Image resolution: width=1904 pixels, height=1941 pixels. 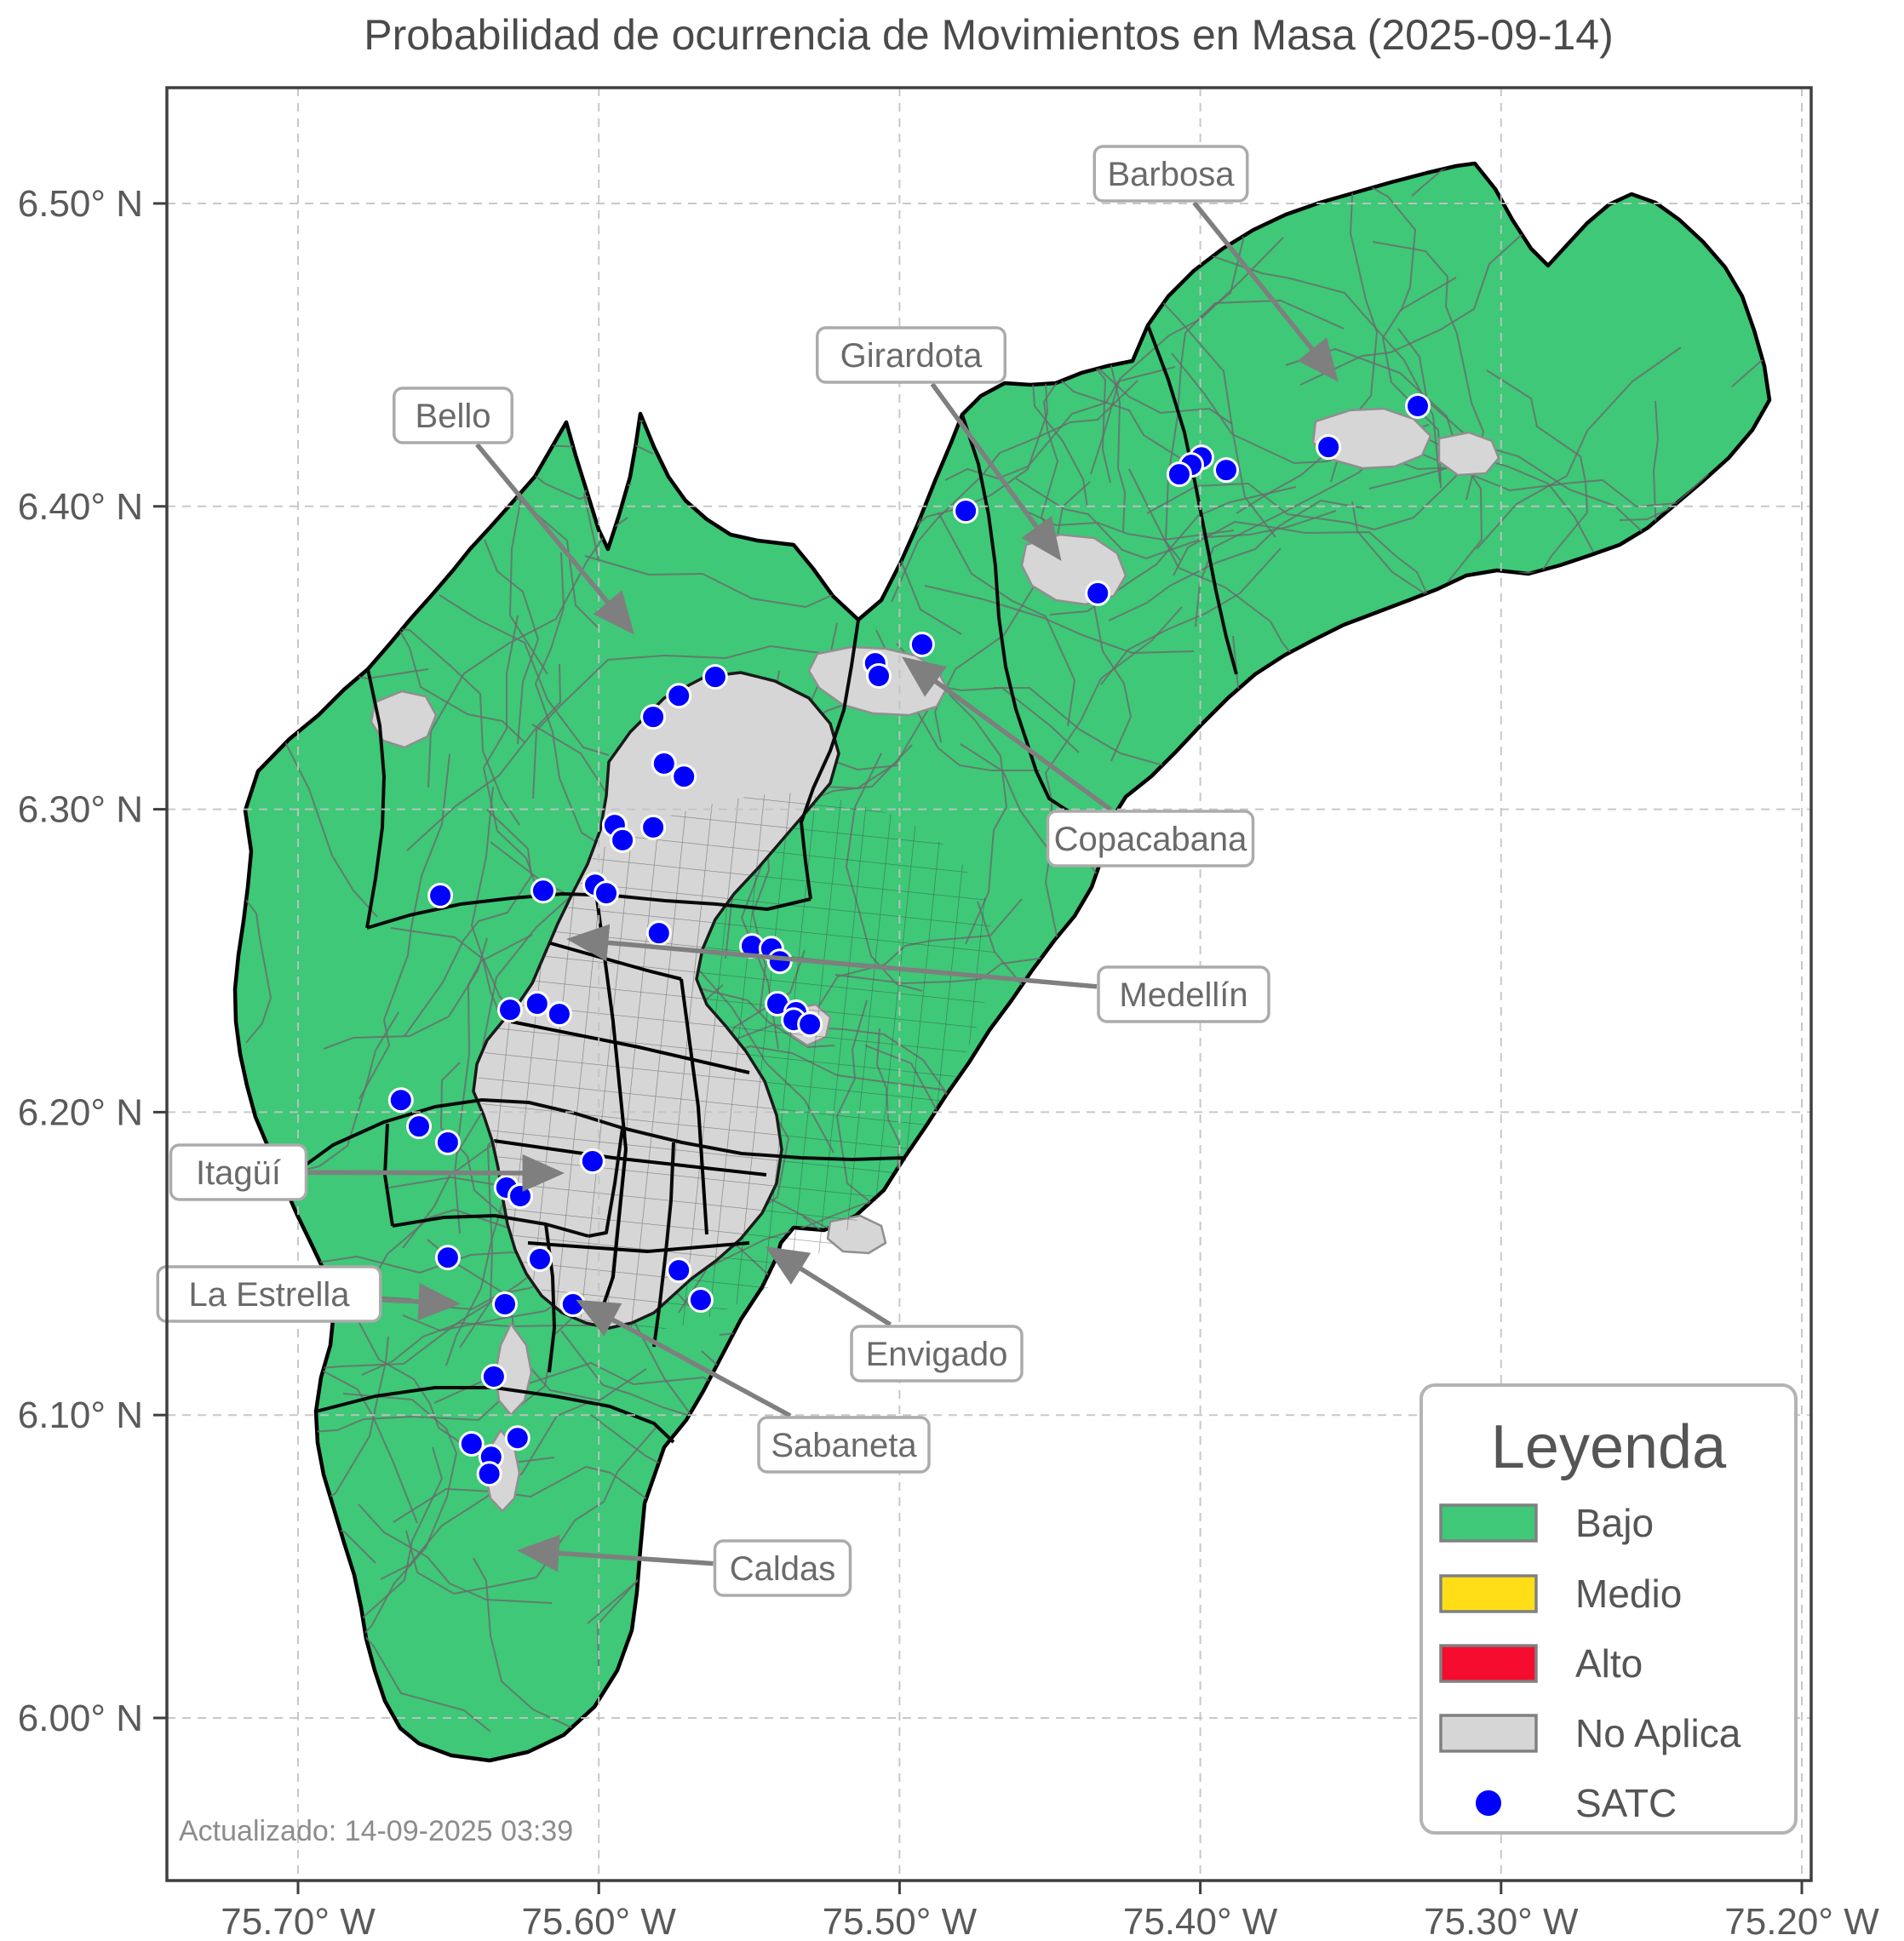 I want to click on legend-item-label: No Aplica, so click(x=1658, y=1733).